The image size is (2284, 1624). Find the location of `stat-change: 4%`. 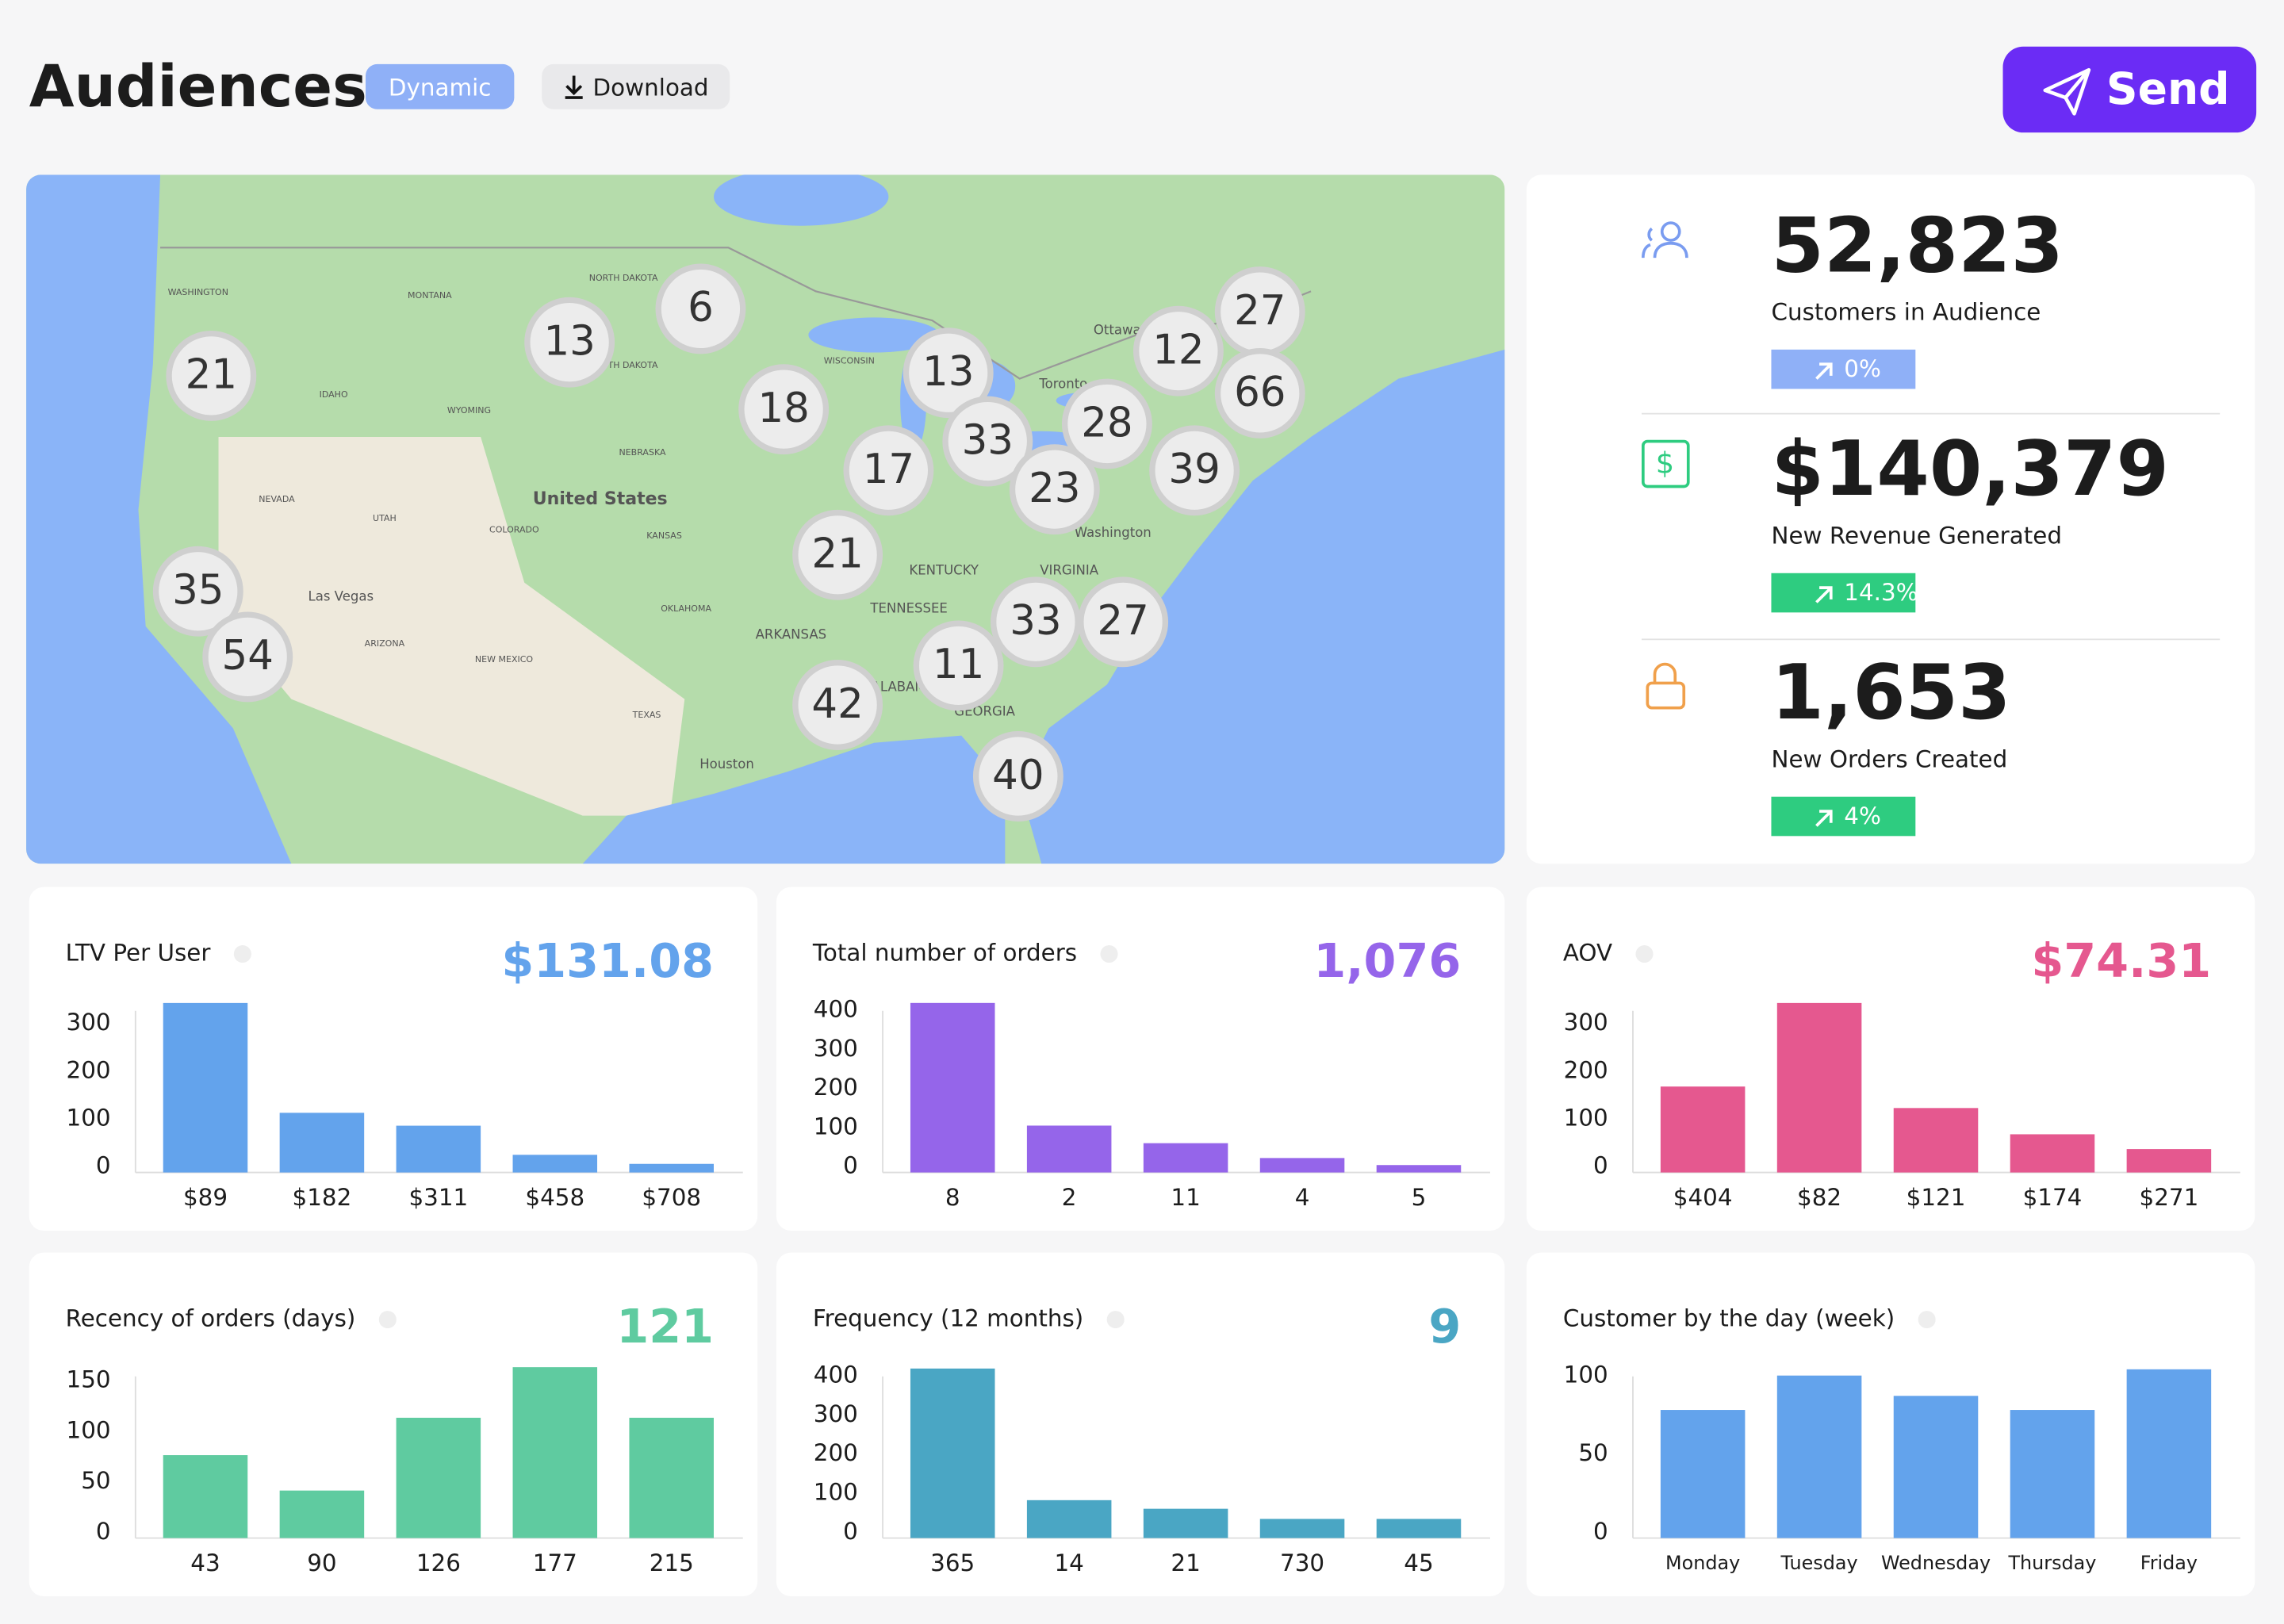

stat-change: 4% is located at coordinates (1862, 816).